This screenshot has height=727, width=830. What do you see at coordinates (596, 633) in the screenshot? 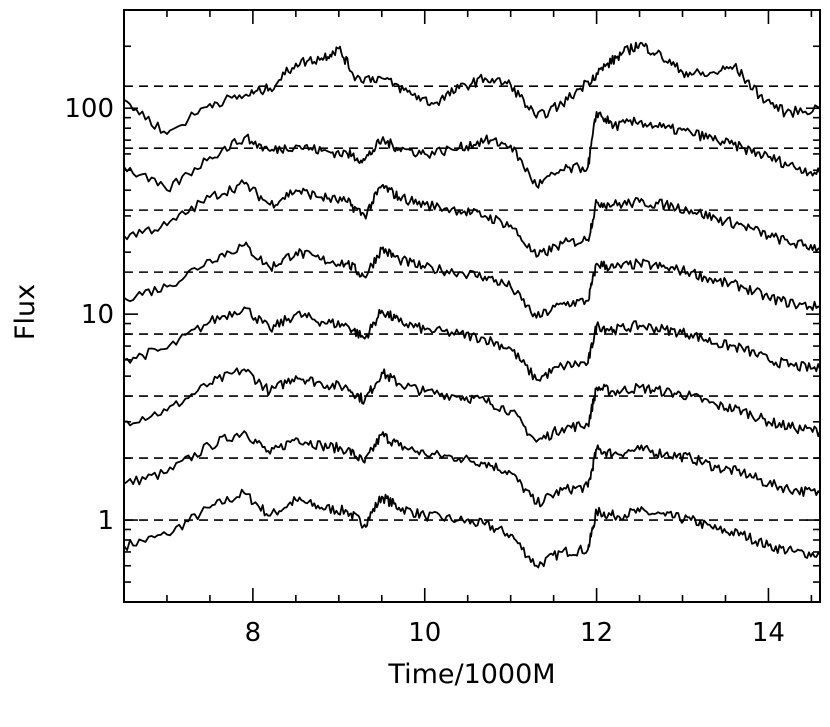
I see `x-tick-label: 12` at bounding box center [596, 633].